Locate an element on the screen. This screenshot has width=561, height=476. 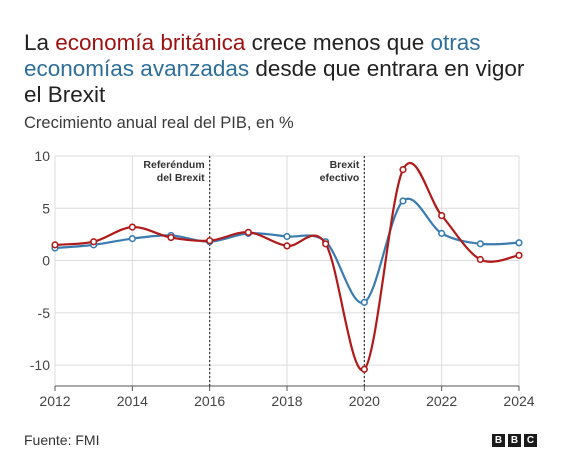
x-tick-label: 2024 is located at coordinates (518, 401).